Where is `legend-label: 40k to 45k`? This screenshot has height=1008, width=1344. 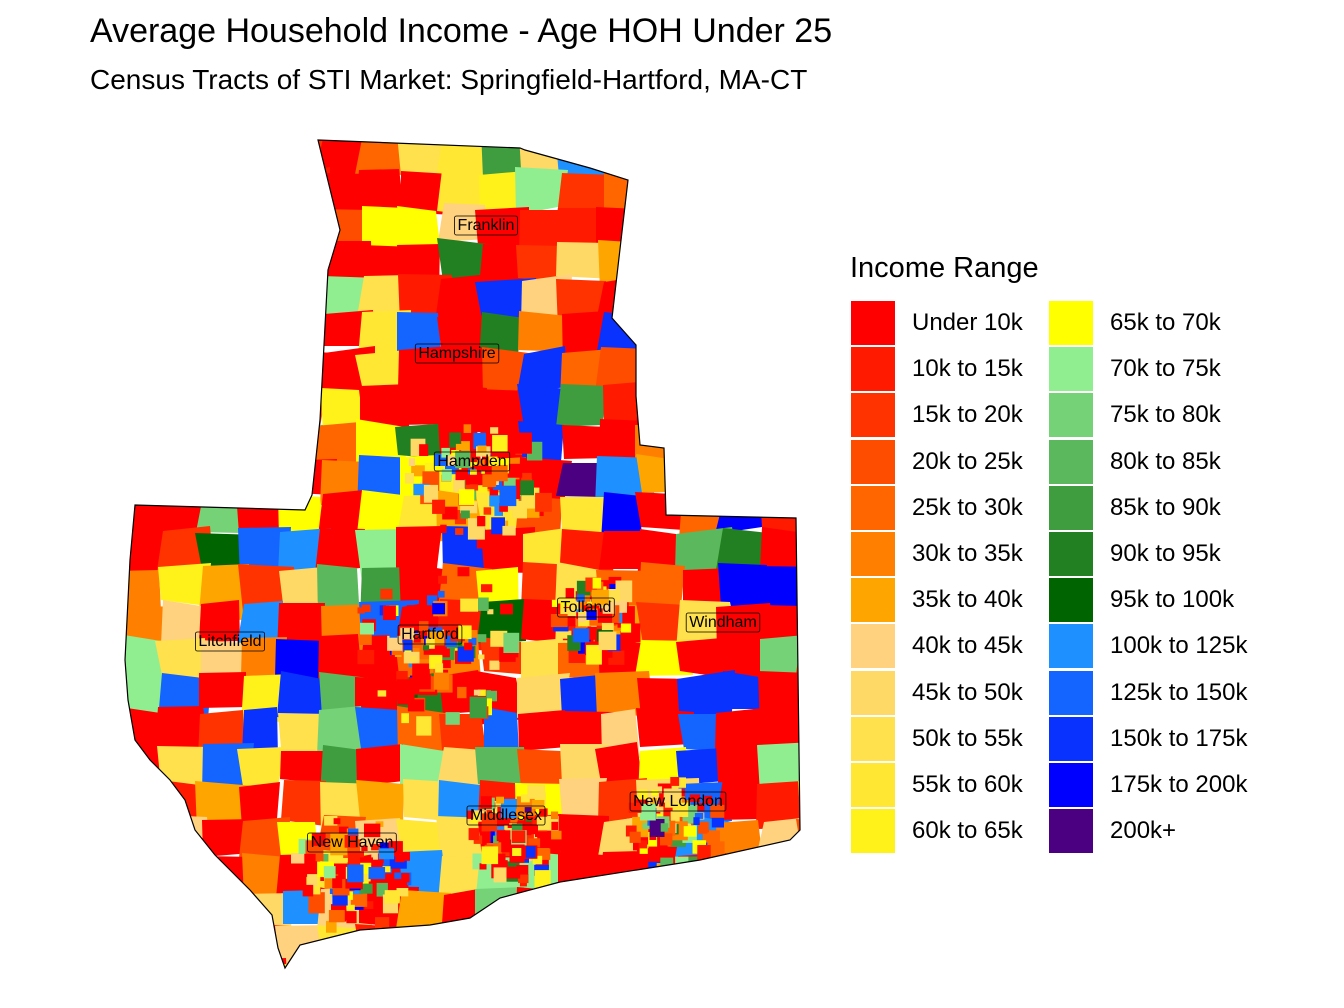 legend-label: 40k to 45k is located at coordinates (967, 646).